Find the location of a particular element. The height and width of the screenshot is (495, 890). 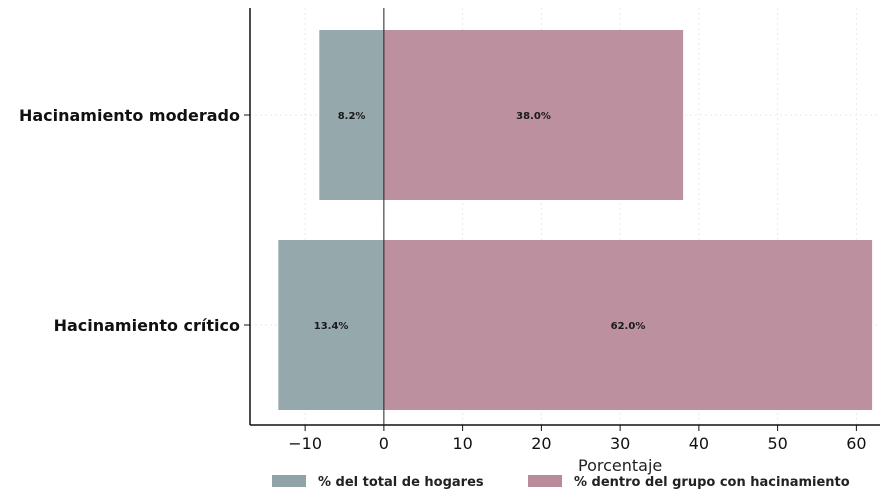

x-tick-label: −10 is located at coordinates (305, 443).